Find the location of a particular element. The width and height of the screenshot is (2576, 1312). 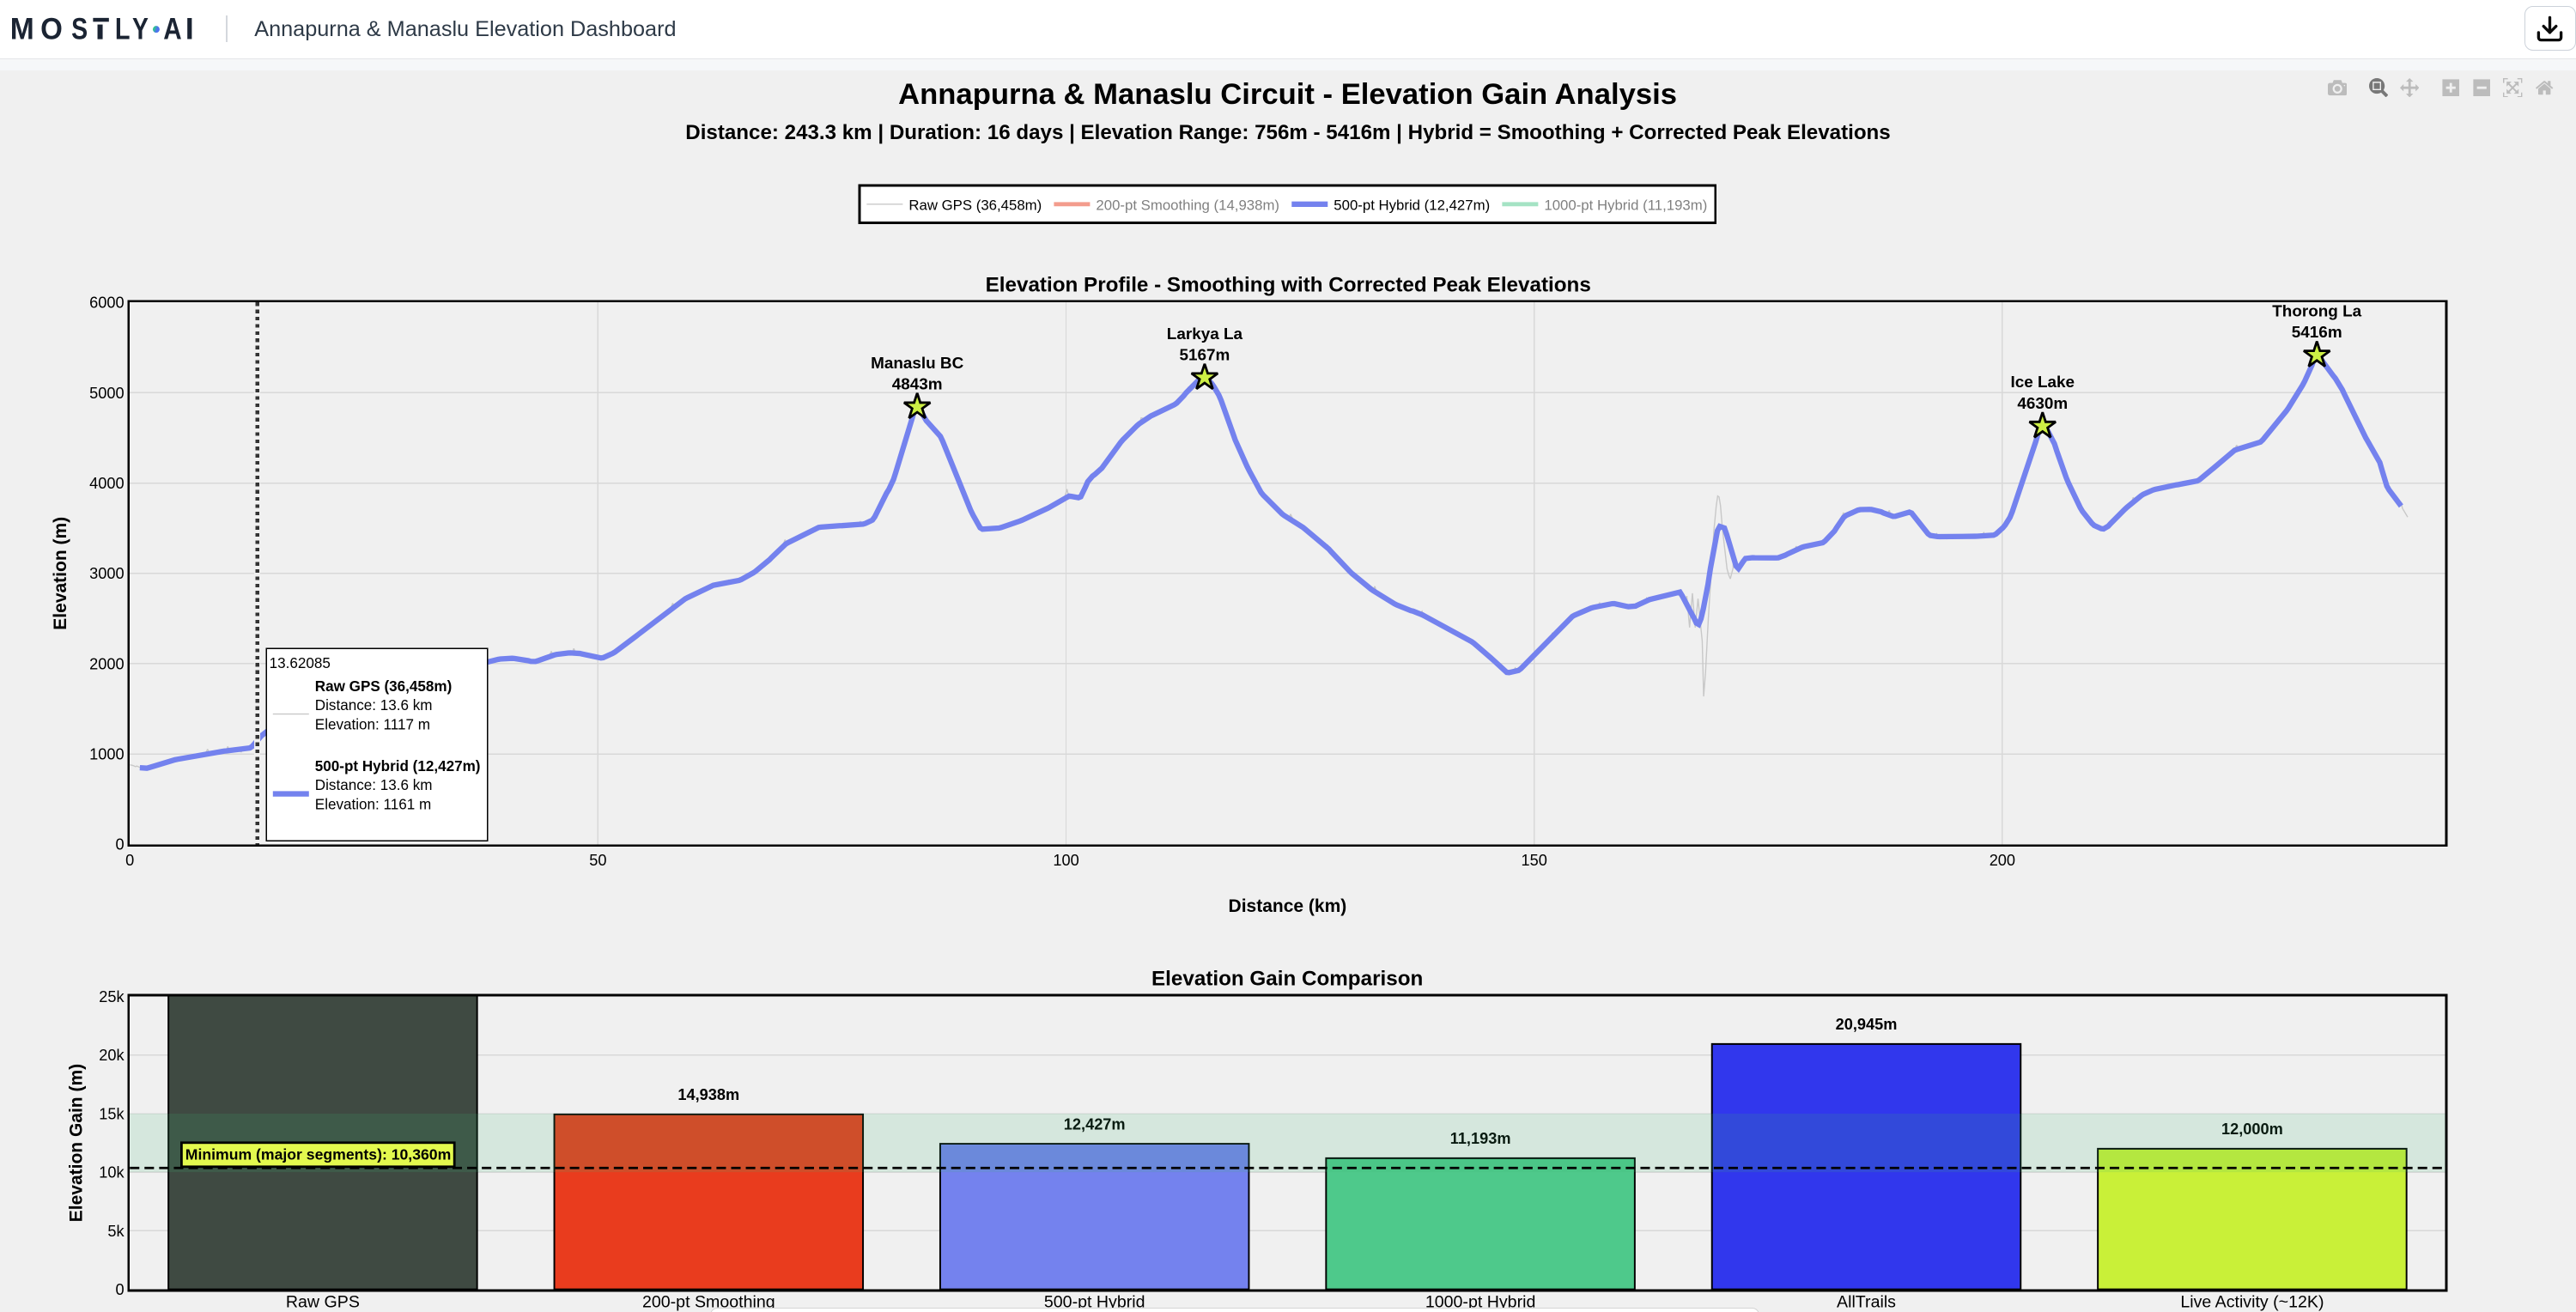

svg-text: Raw GPS (36,458m) is located at coordinates (975, 205).